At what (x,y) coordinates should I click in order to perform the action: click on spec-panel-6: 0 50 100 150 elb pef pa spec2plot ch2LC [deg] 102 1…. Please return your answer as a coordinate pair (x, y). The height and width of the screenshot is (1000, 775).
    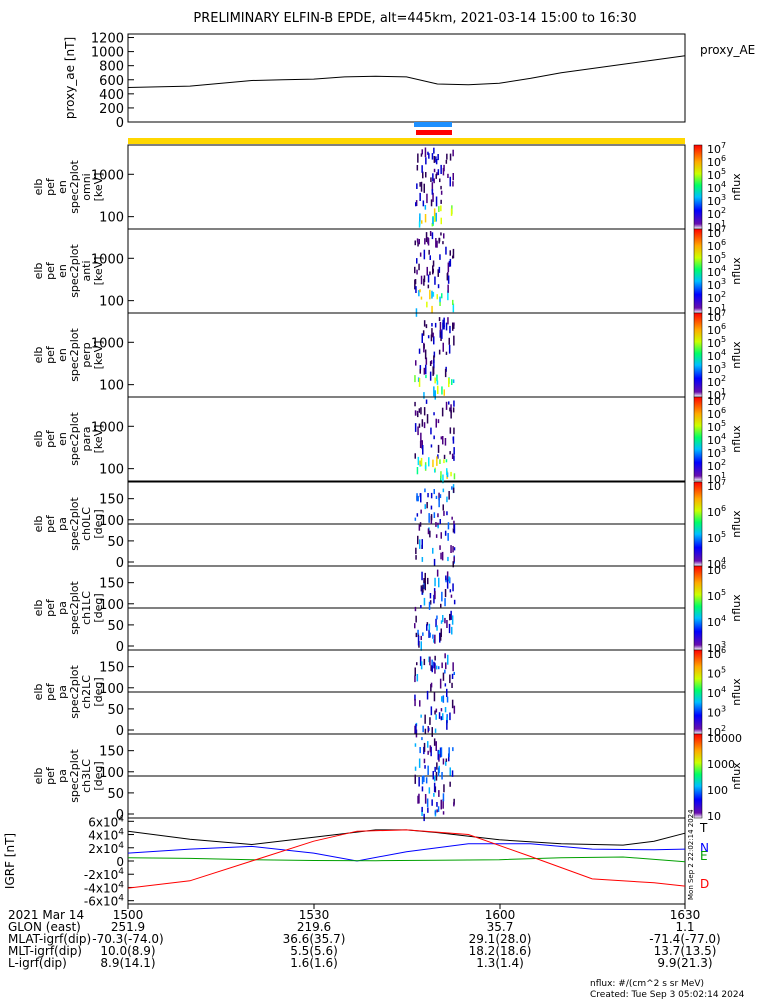
    Looking at the image, I should click on (387, 692).